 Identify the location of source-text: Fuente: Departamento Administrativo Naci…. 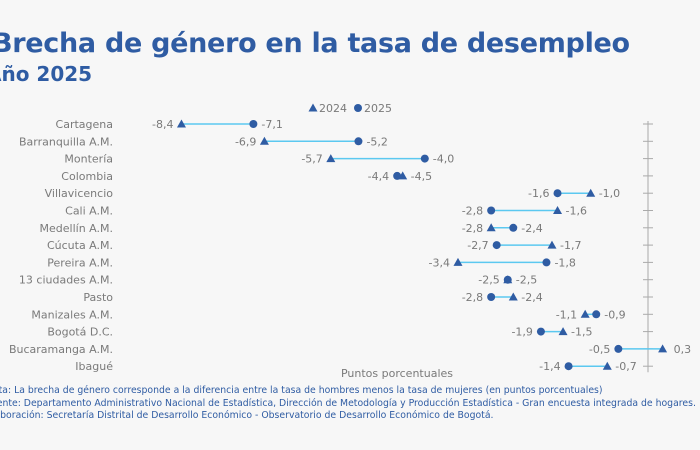
(348, 403).